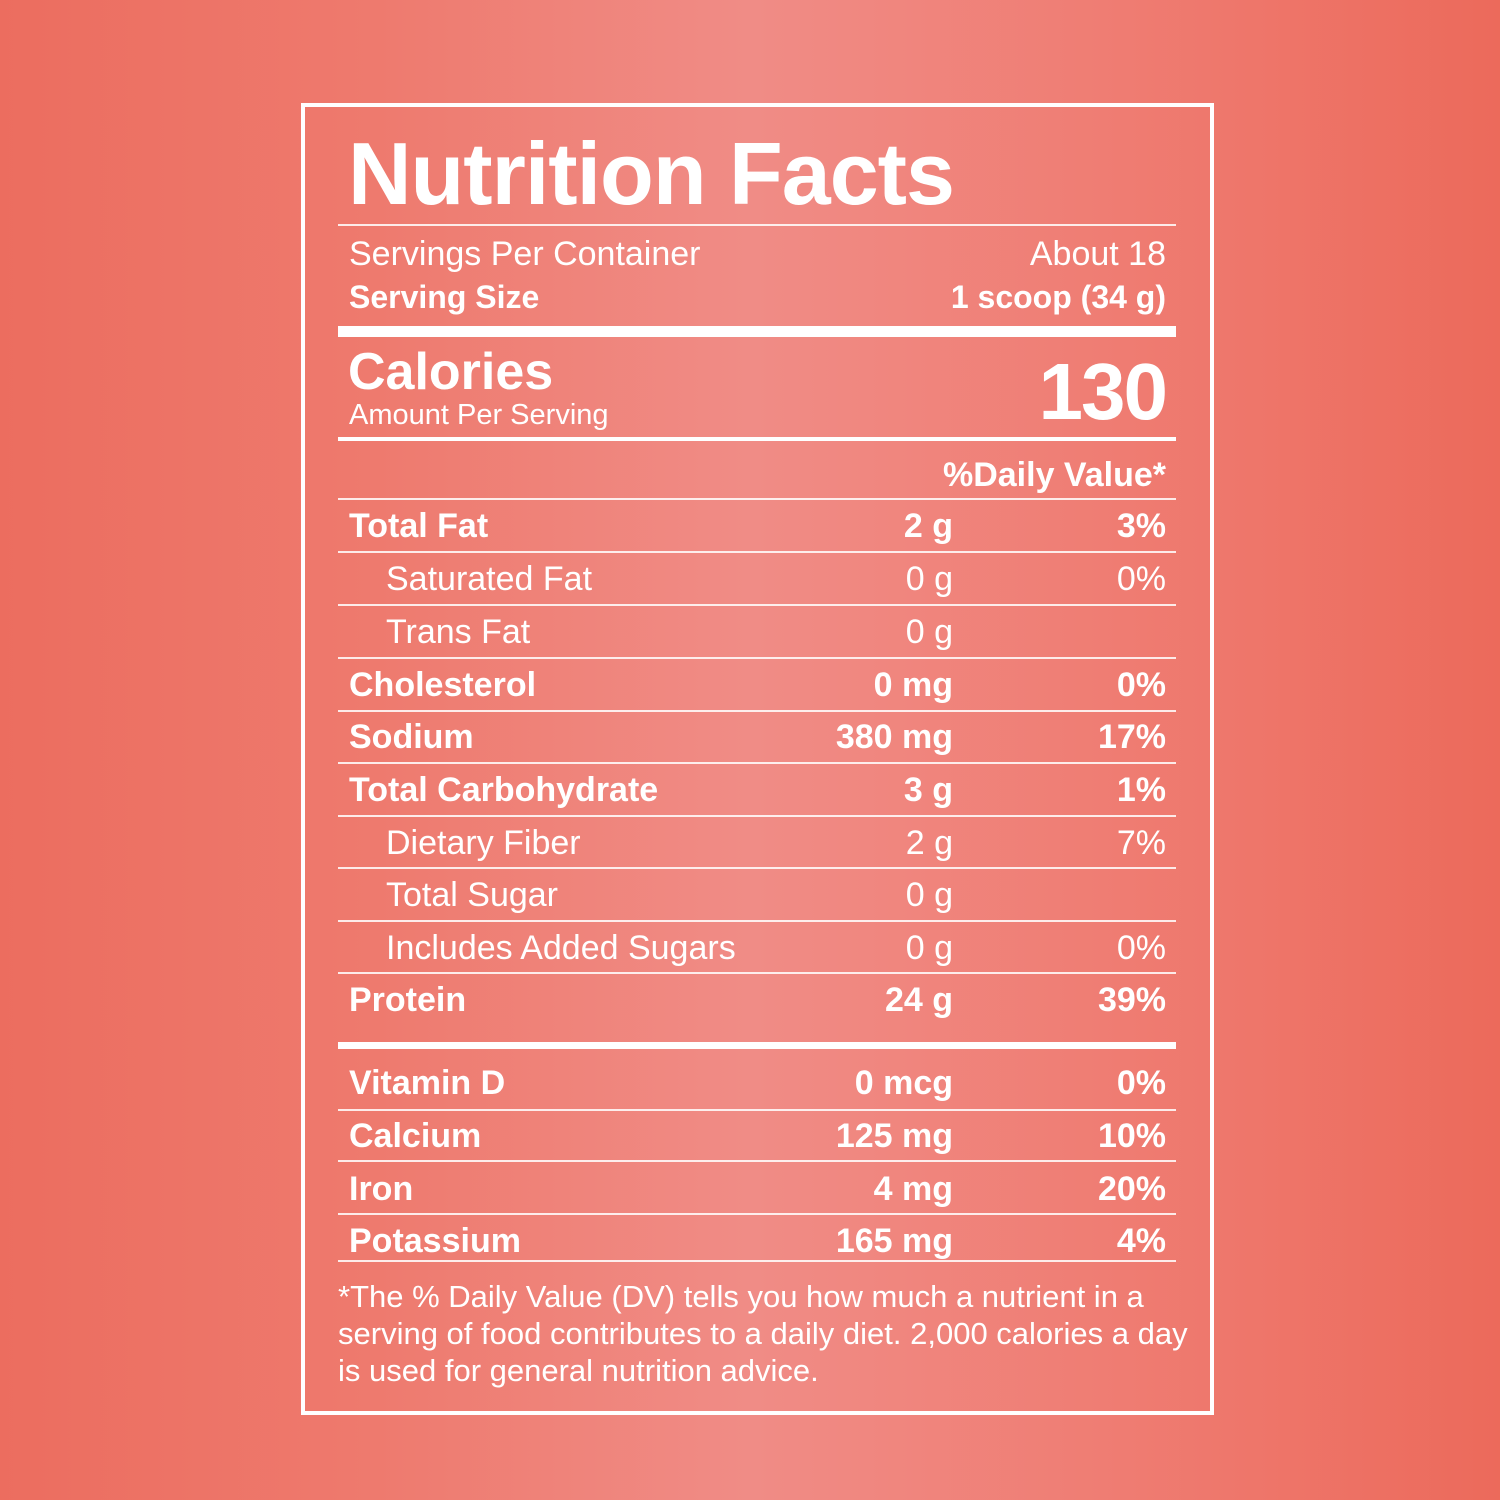 The width and height of the screenshot is (1500, 1500). Describe the element at coordinates (1131, 1189) in the screenshot. I see `vitamin-daily-value: 20%` at that location.